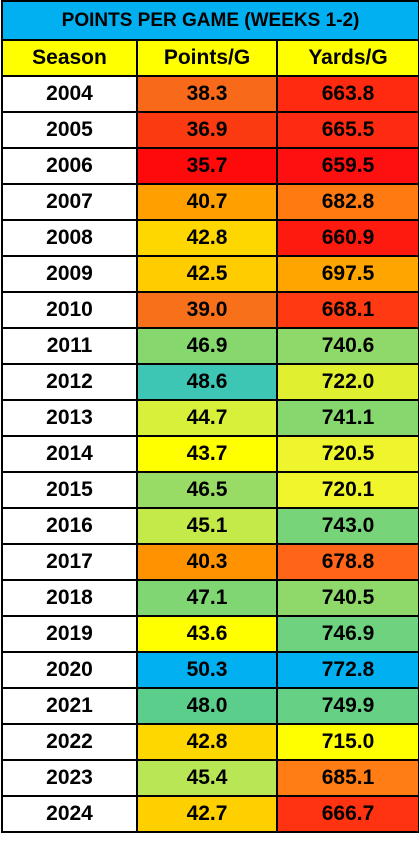 The height and width of the screenshot is (853, 419). I want to click on value-cell: 740.6, so click(347, 346).